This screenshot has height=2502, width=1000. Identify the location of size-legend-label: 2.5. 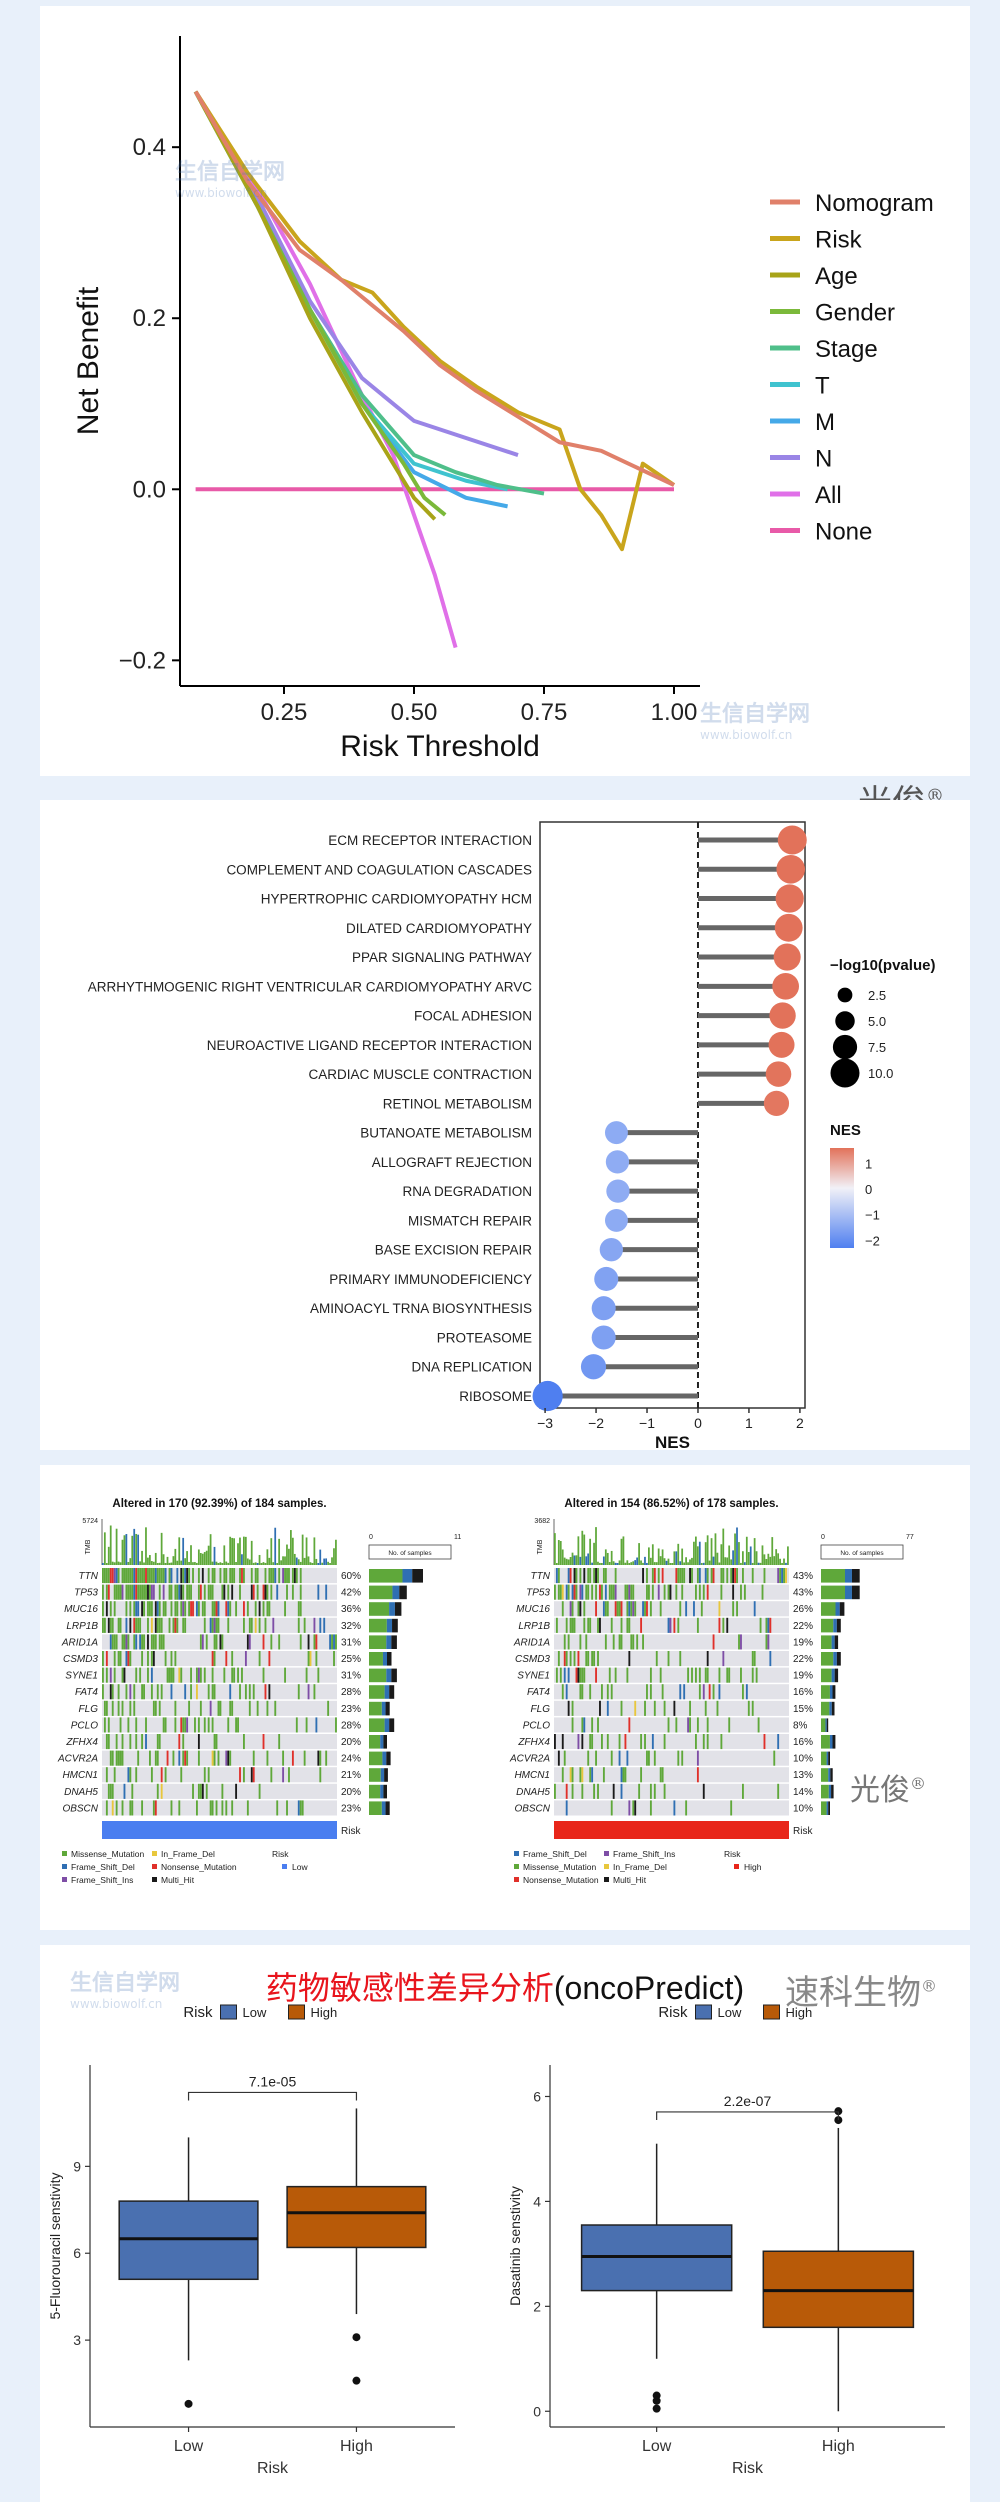
(877, 995).